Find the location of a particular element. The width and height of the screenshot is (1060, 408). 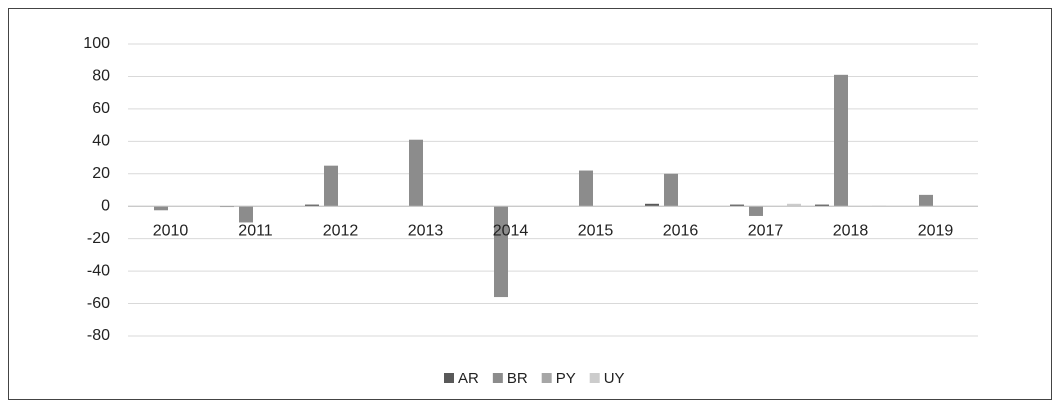

y-tick-label: 80 is located at coordinates (101, 76).